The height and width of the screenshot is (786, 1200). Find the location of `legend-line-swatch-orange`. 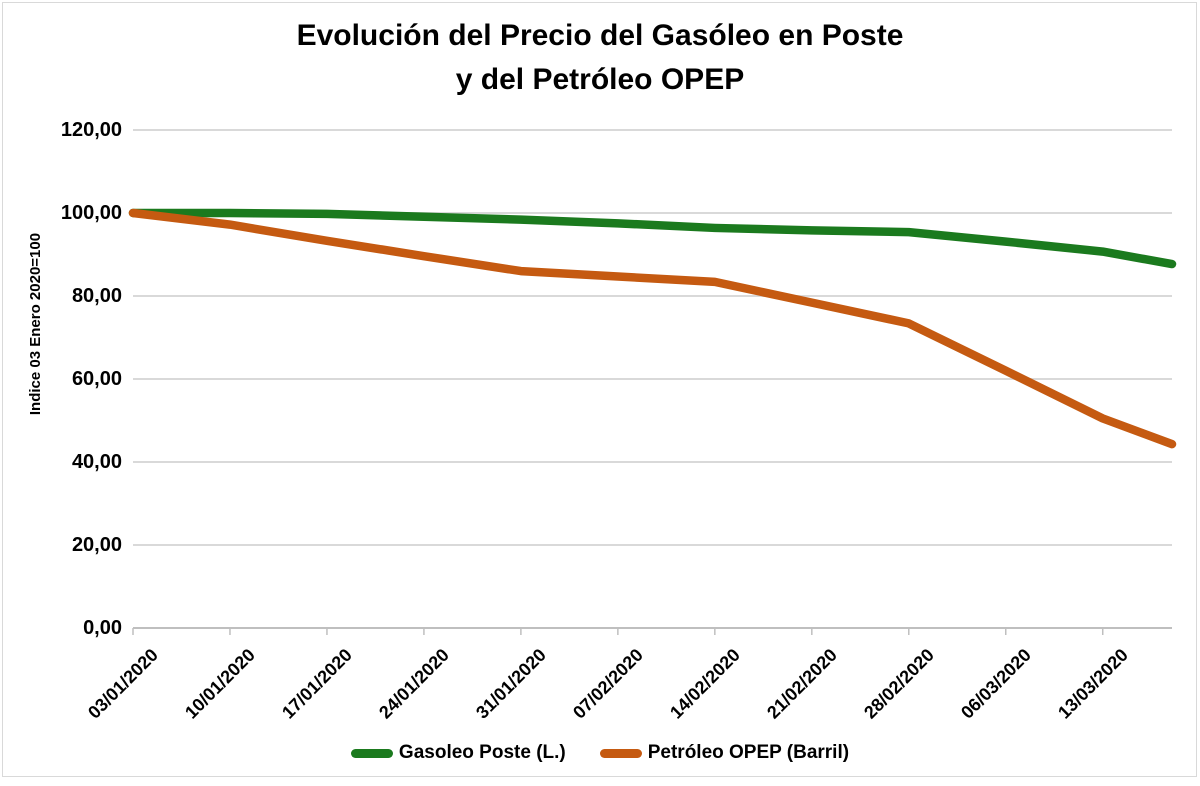

legend-line-swatch-orange is located at coordinates (620, 753).